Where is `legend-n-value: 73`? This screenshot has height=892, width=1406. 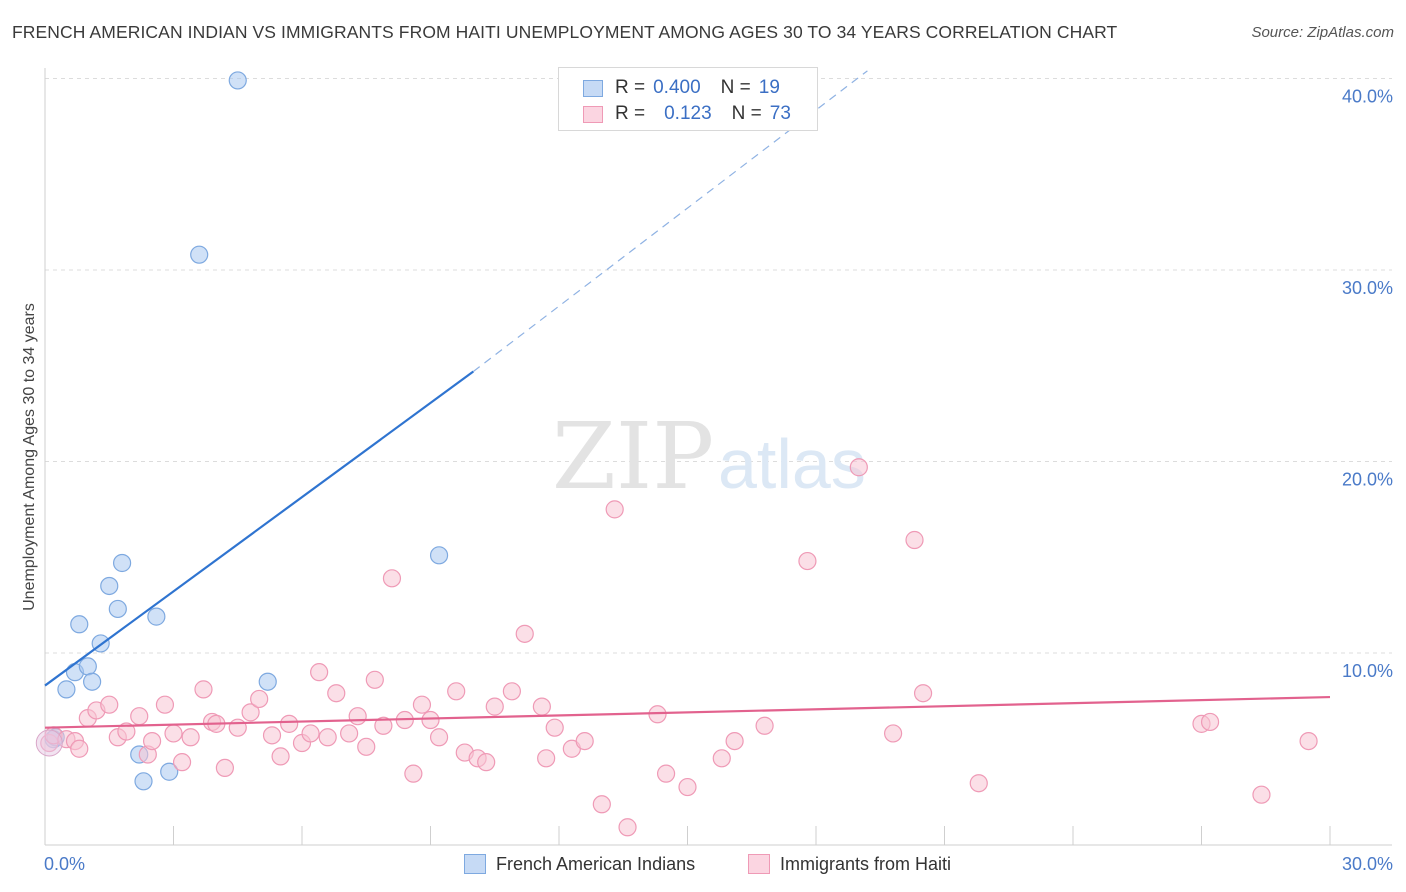
legend-n-value: 73 is located at coordinates (780, 113).